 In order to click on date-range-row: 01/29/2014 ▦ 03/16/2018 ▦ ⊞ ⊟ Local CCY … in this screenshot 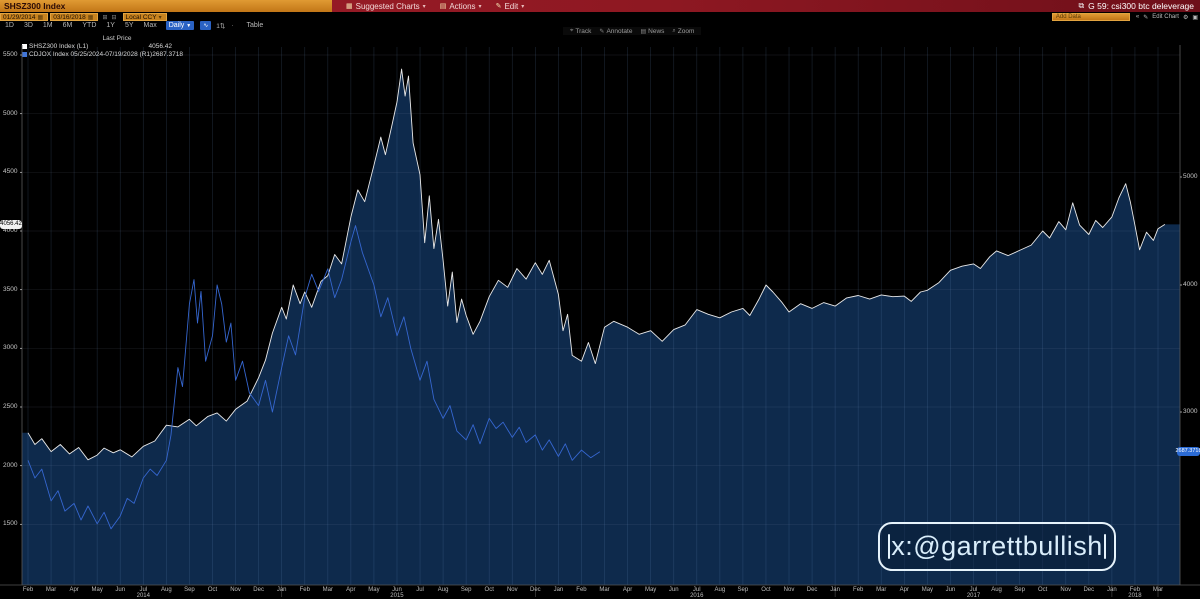, I will do `click(600, 17)`.